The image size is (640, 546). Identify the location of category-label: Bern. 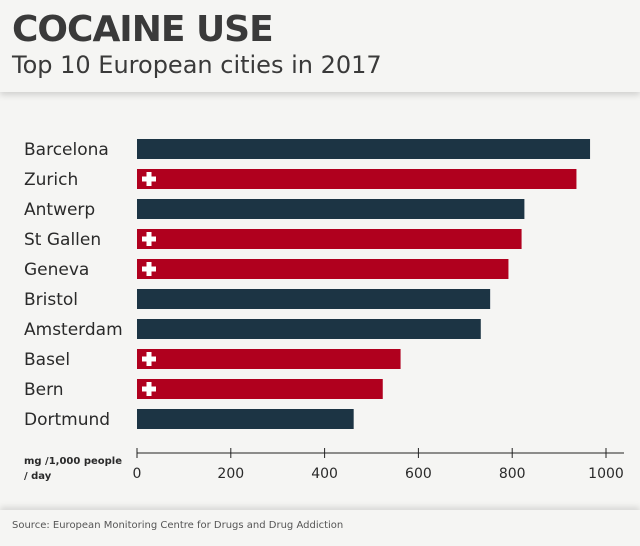
(44, 390).